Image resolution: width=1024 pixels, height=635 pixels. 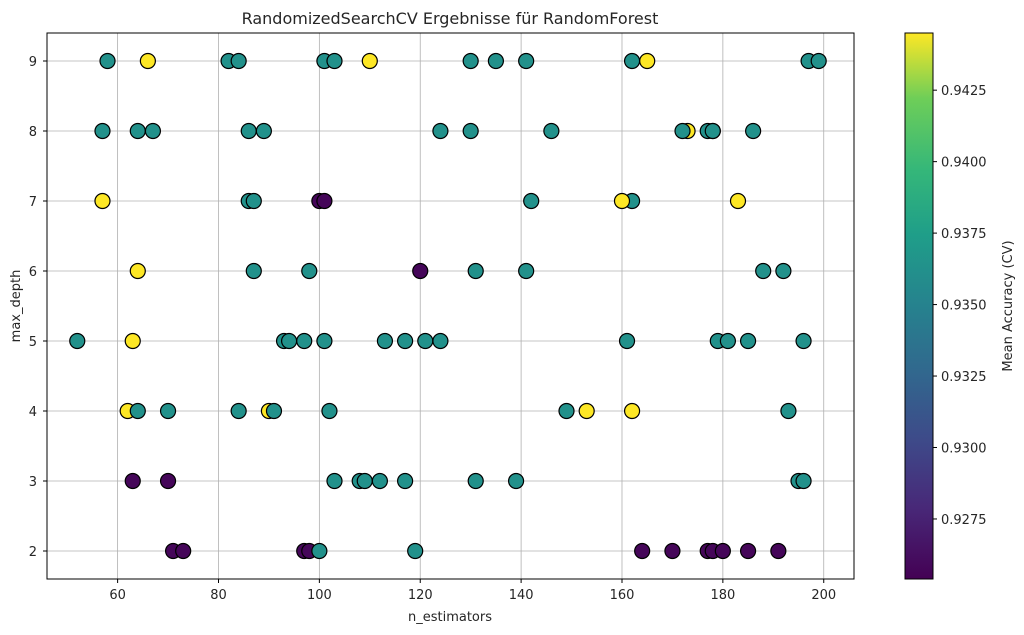 What do you see at coordinates (33, 552) in the screenshot?
I see `y-tick-label: 2` at bounding box center [33, 552].